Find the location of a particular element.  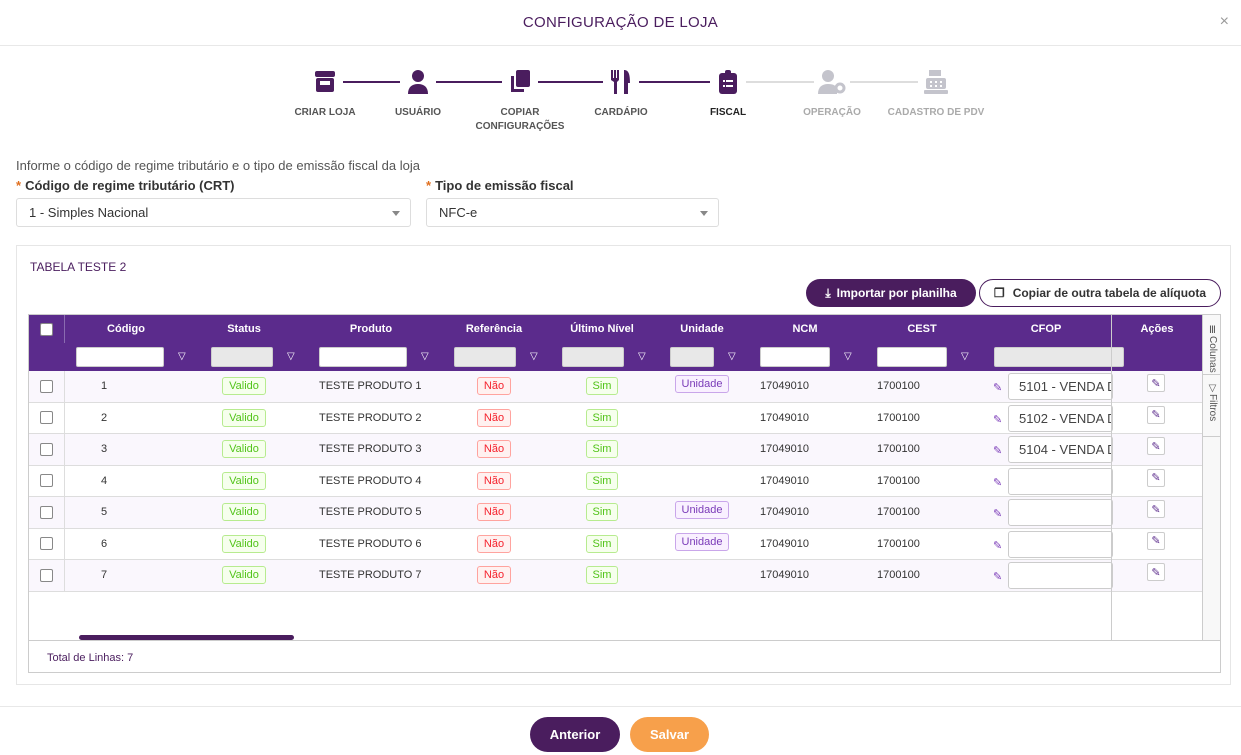

ultimo-nivel-badge: Sim is located at coordinates (602, 449).